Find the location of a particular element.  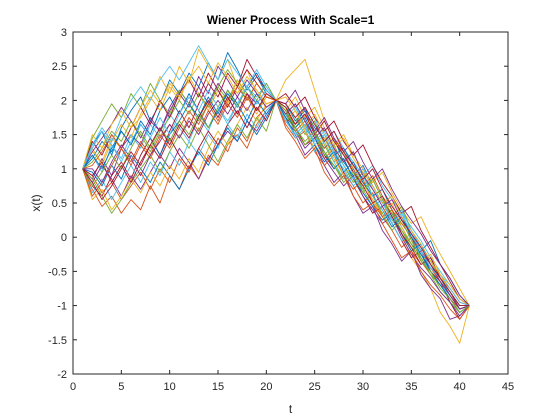

x-tick-label: 45 is located at coordinates (508, 387).